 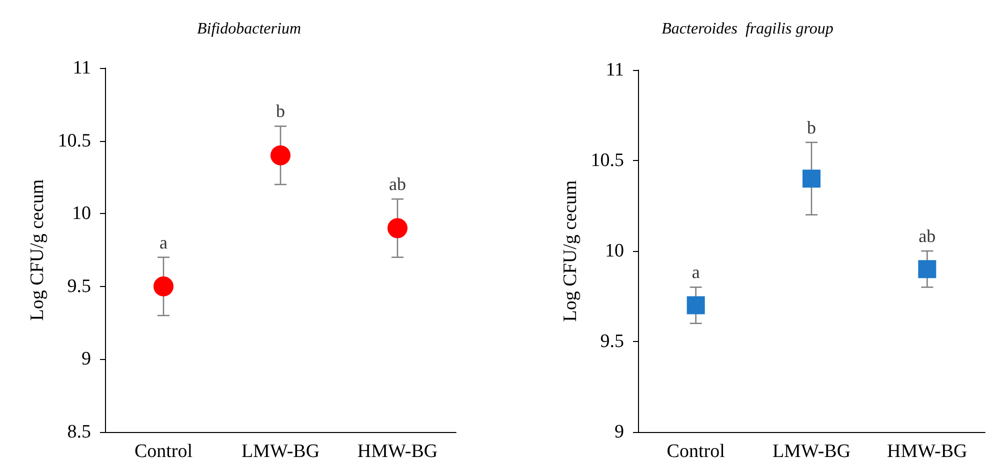 What do you see at coordinates (79, 432) in the screenshot?
I see `y-tick-label: 8.5` at bounding box center [79, 432].